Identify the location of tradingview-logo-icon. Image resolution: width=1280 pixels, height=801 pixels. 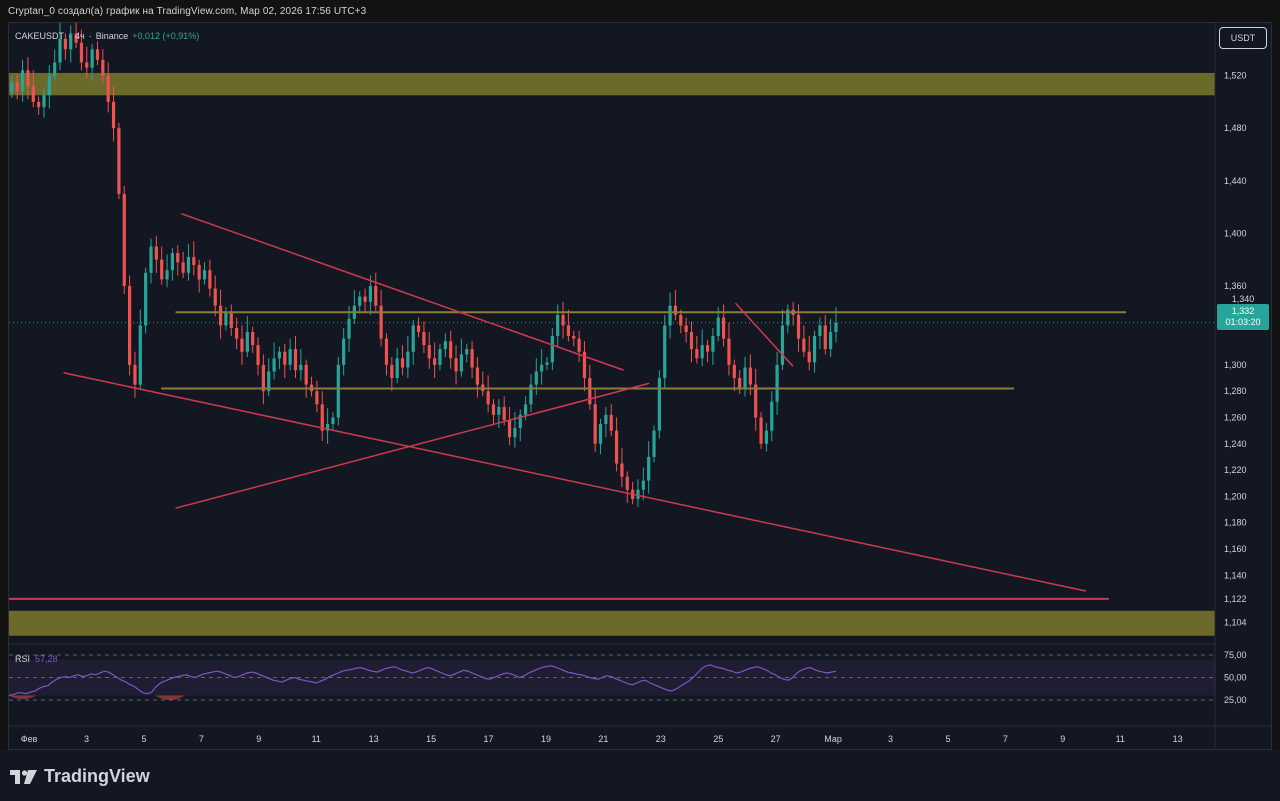
(23, 776).